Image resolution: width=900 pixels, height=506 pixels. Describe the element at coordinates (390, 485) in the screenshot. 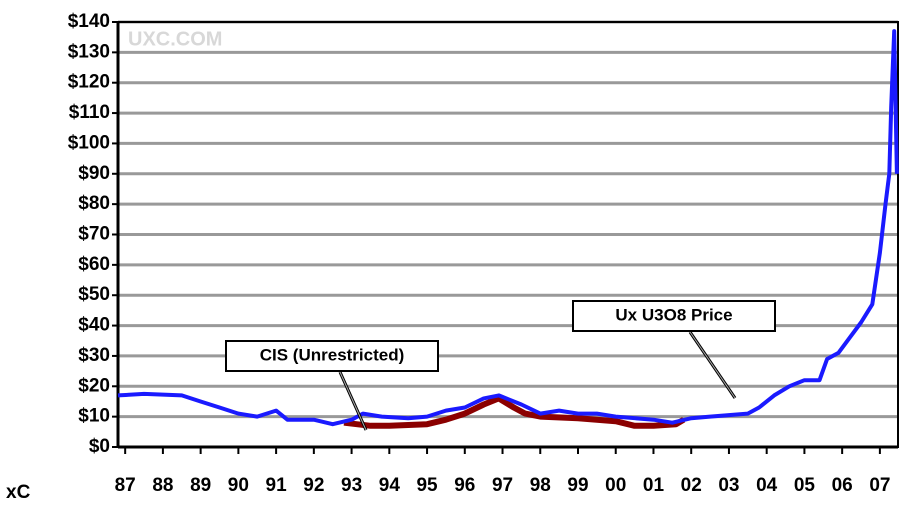

I see `x-tick-label: 94` at that location.